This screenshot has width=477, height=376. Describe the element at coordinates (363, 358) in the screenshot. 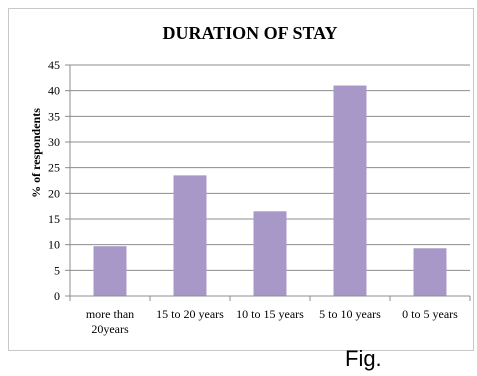

I see `figure-caption: Fig.` at that location.